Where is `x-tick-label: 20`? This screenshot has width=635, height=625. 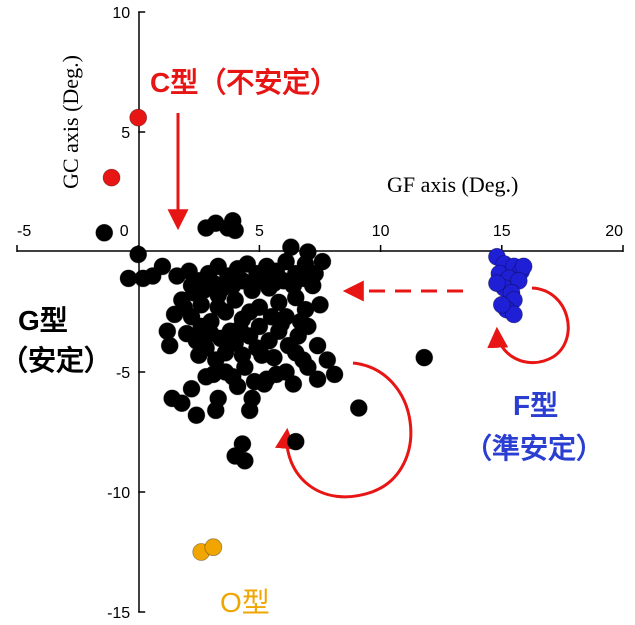 x-tick-label: 20 is located at coordinates (614, 231).